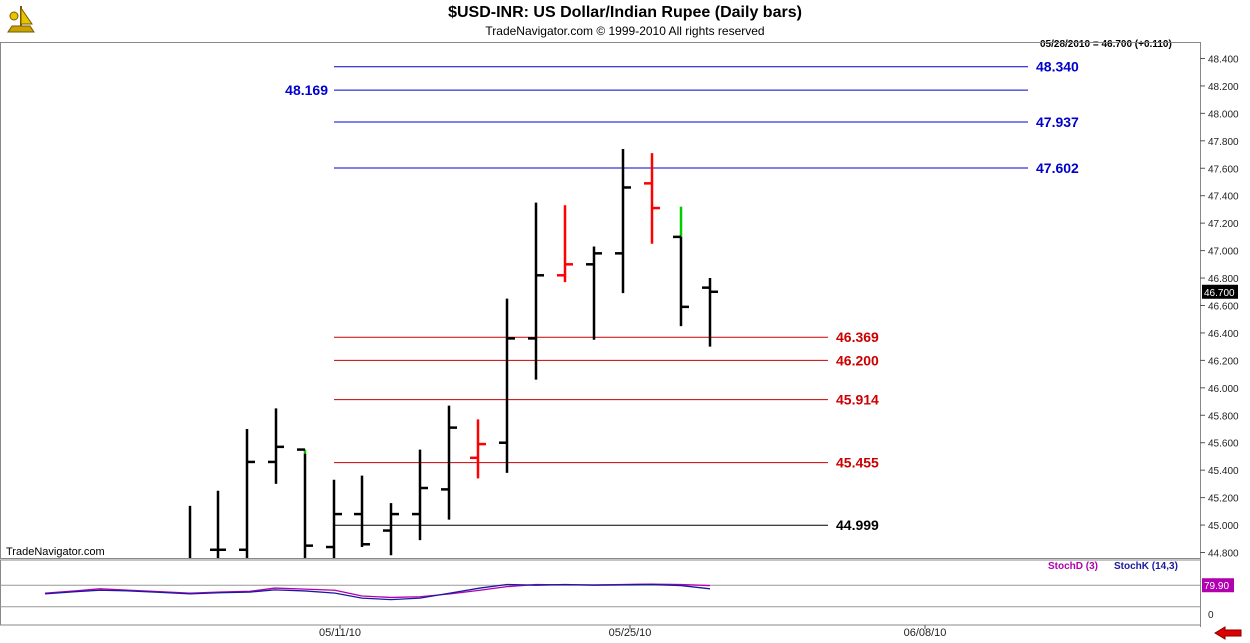  Describe the element at coordinates (1223, 471) in the screenshot. I see `y-tick-label: 45.400` at that location.